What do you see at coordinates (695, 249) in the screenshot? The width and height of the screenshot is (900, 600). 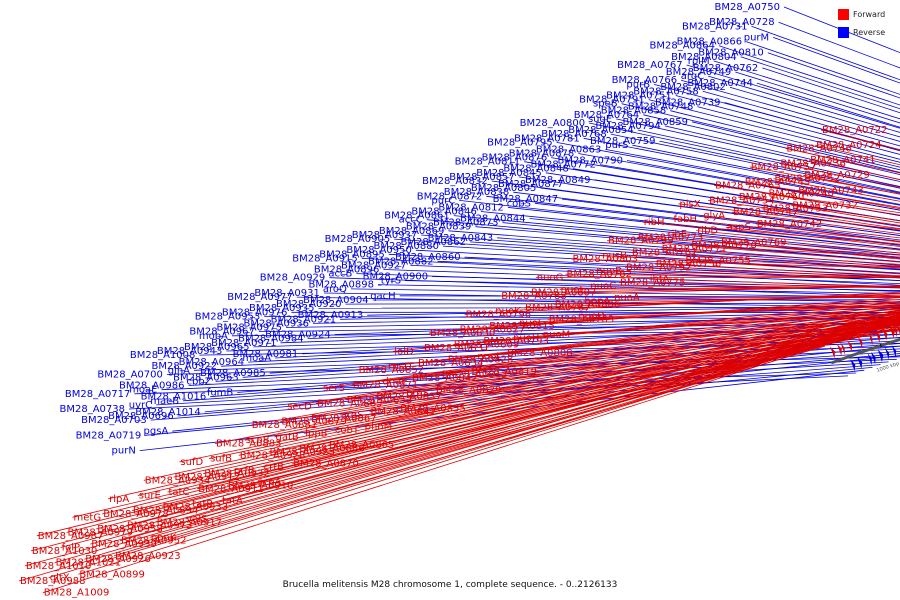 I see `forward-gene-label: BM28_A0771` at bounding box center [695, 249].